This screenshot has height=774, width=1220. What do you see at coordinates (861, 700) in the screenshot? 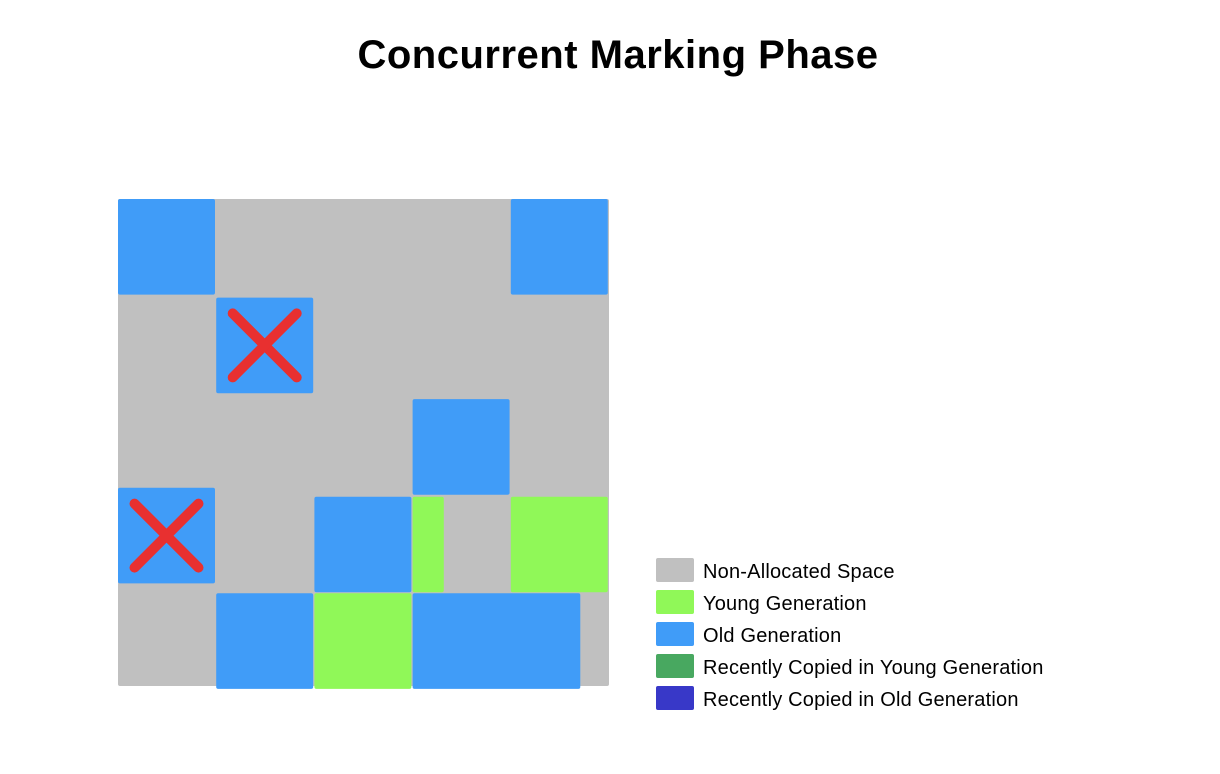
I see `legend-label-recent-old: Recently Copied in Old Generation` at bounding box center [861, 700].